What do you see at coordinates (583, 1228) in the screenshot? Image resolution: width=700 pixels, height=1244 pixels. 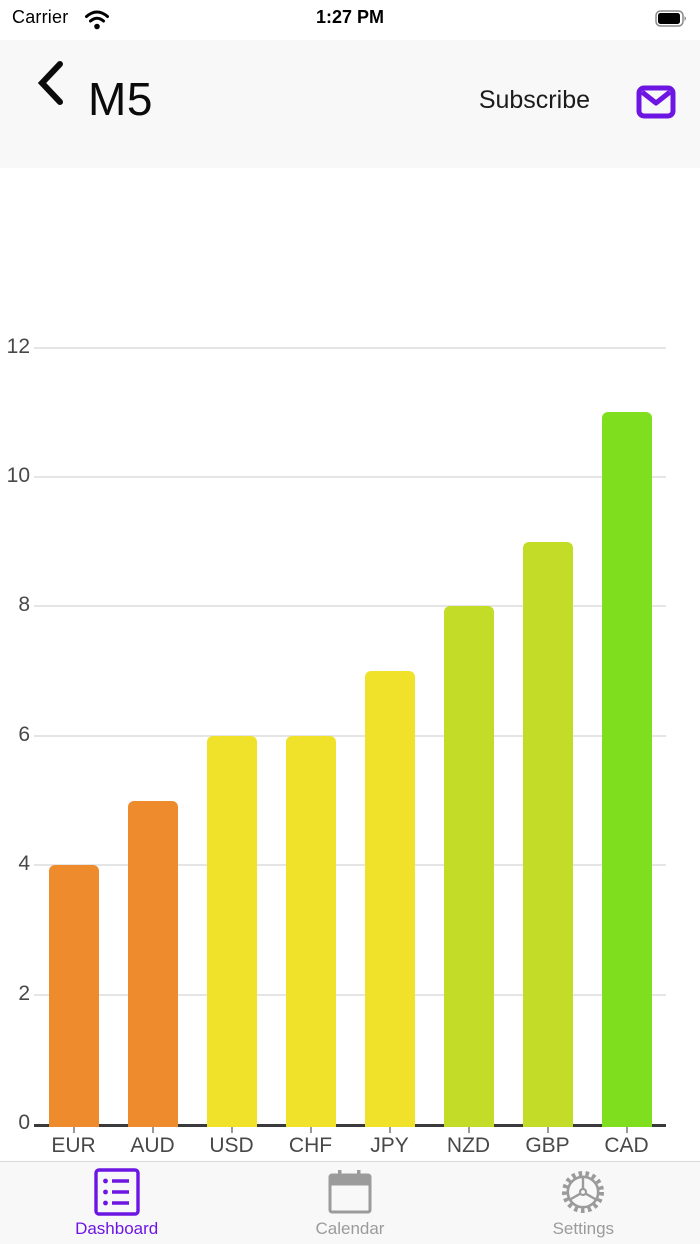 I see `tab-settings-label: Settings` at bounding box center [583, 1228].